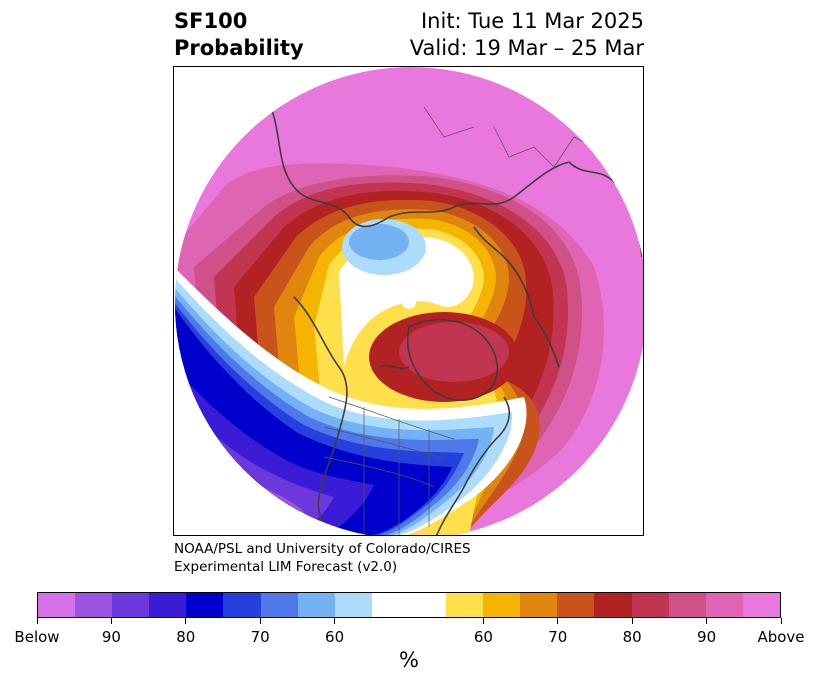  I want to click on init-date: Init: Tue 11 Mar 2025, so click(532, 21).